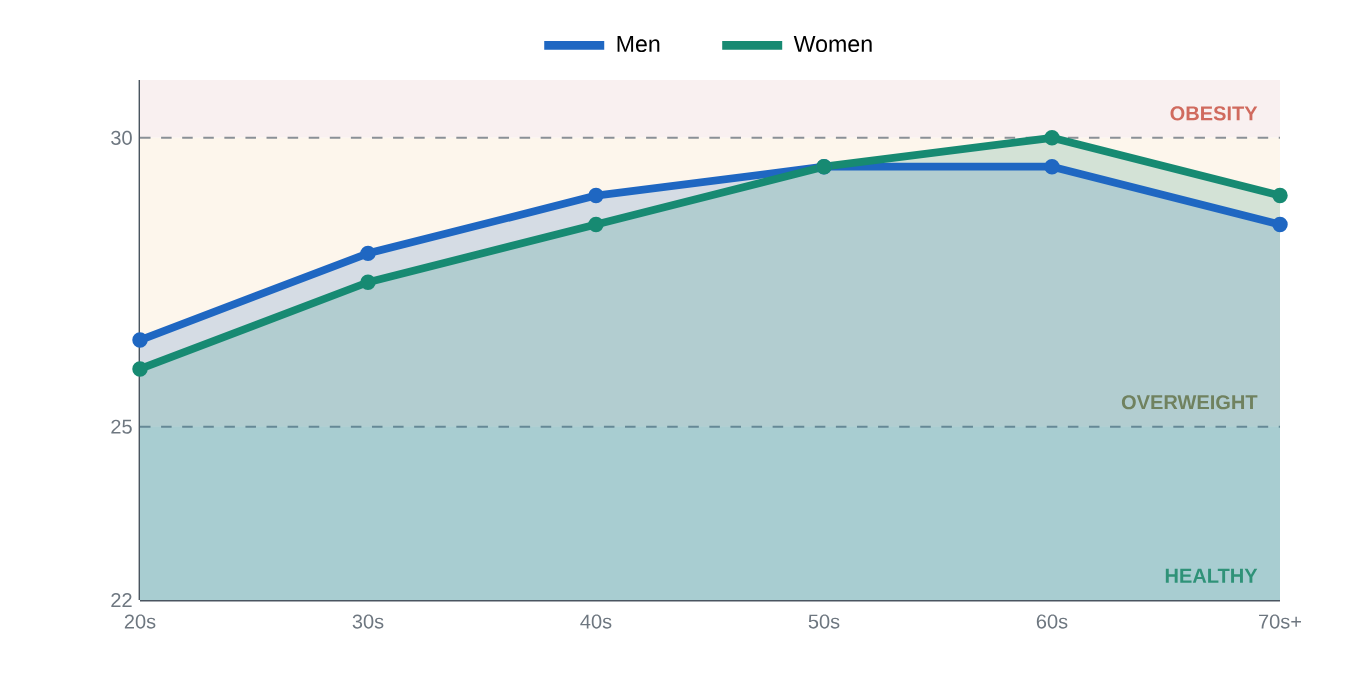 The width and height of the screenshot is (1360, 680). What do you see at coordinates (638, 44) in the screenshot?
I see `legend-label: Men` at bounding box center [638, 44].